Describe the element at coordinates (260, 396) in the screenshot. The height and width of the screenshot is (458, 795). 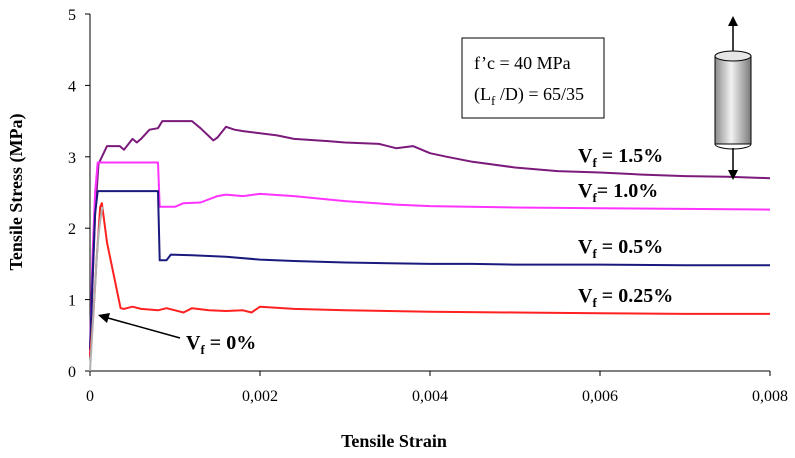
I see `x-tick-label-1: 0,002` at that location.